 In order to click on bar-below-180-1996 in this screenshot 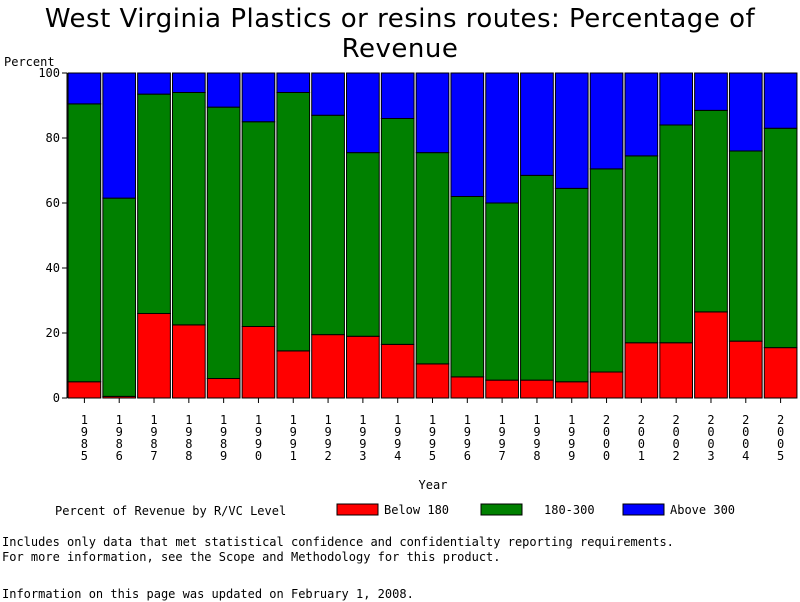, I will do `click(467, 387)`.